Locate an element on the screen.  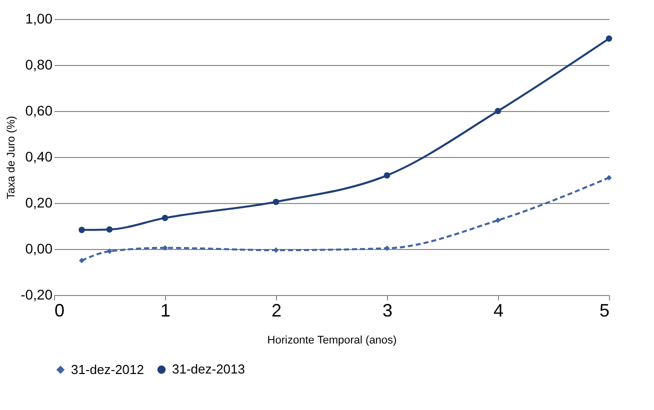
x-tick-label: 1 is located at coordinates (165, 310).